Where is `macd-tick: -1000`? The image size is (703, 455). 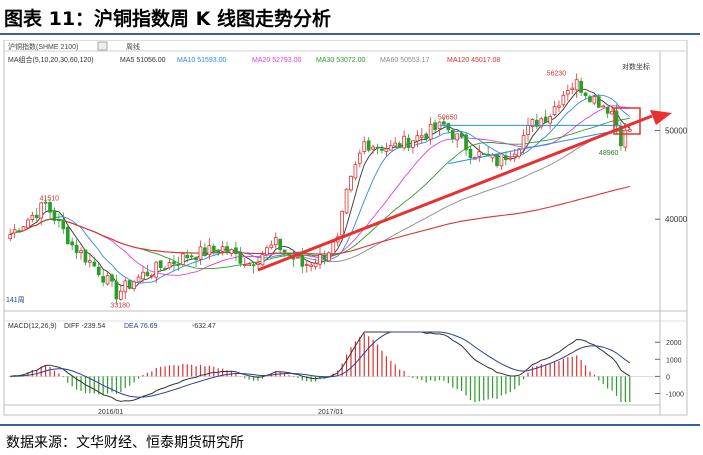 macd-tick: -1000 is located at coordinates (675, 394).